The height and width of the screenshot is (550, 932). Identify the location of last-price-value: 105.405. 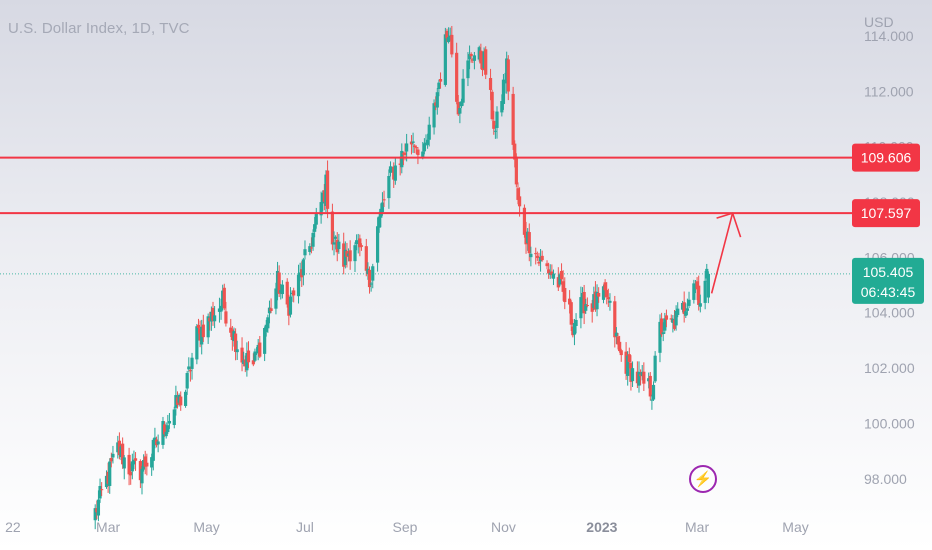
(888, 272).